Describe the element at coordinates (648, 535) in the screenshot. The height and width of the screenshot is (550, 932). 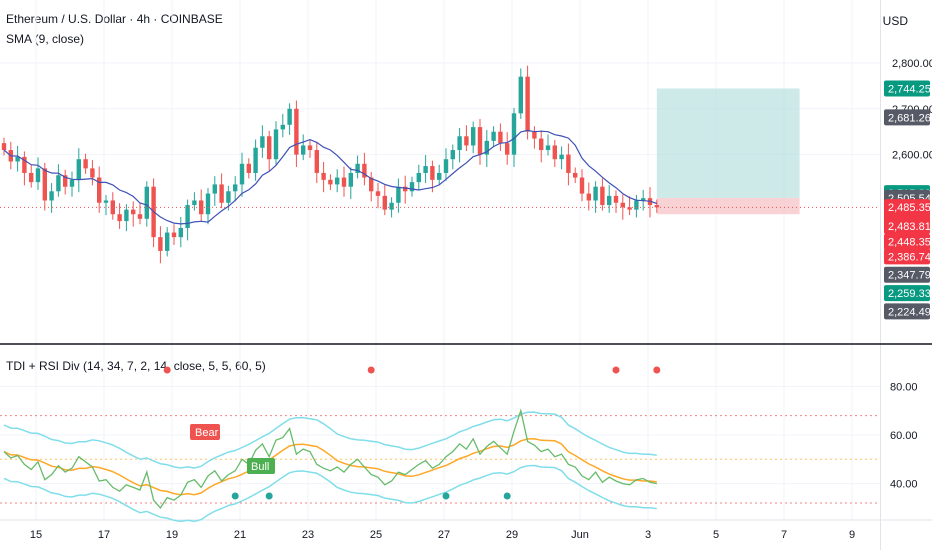
I see `time-tick-label: 3` at that location.